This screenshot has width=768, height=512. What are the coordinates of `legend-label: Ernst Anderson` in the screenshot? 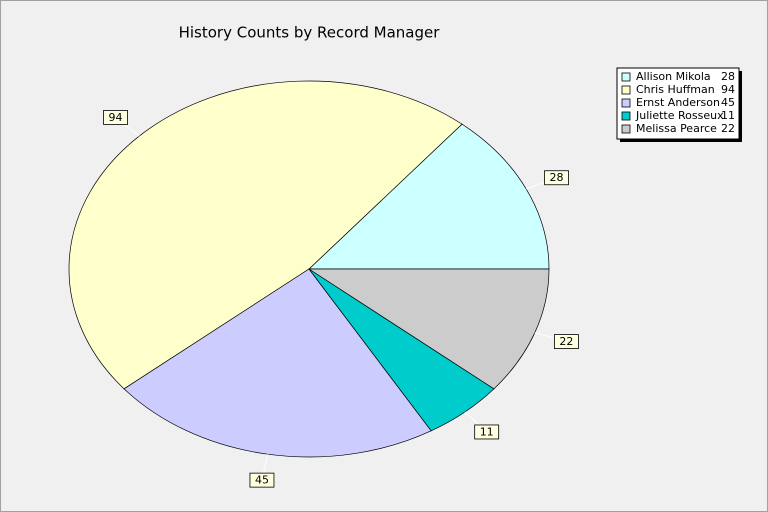 It's located at (678, 102).